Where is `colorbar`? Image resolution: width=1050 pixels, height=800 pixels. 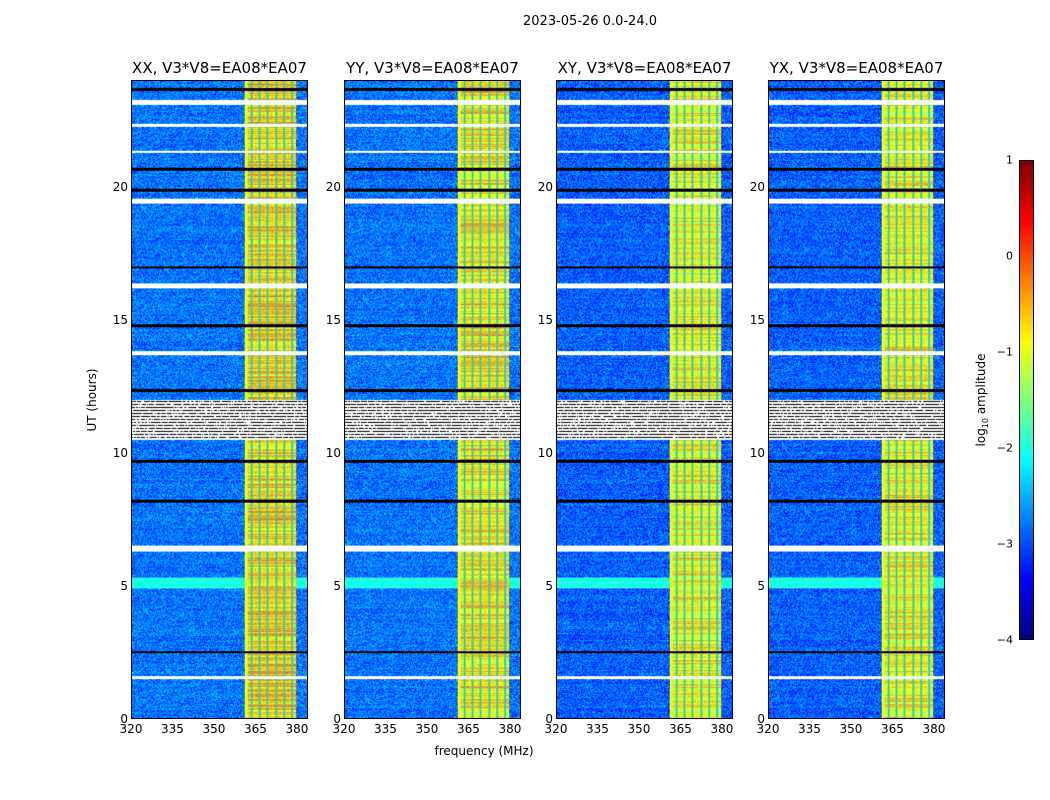
colorbar is located at coordinates (1026, 400).